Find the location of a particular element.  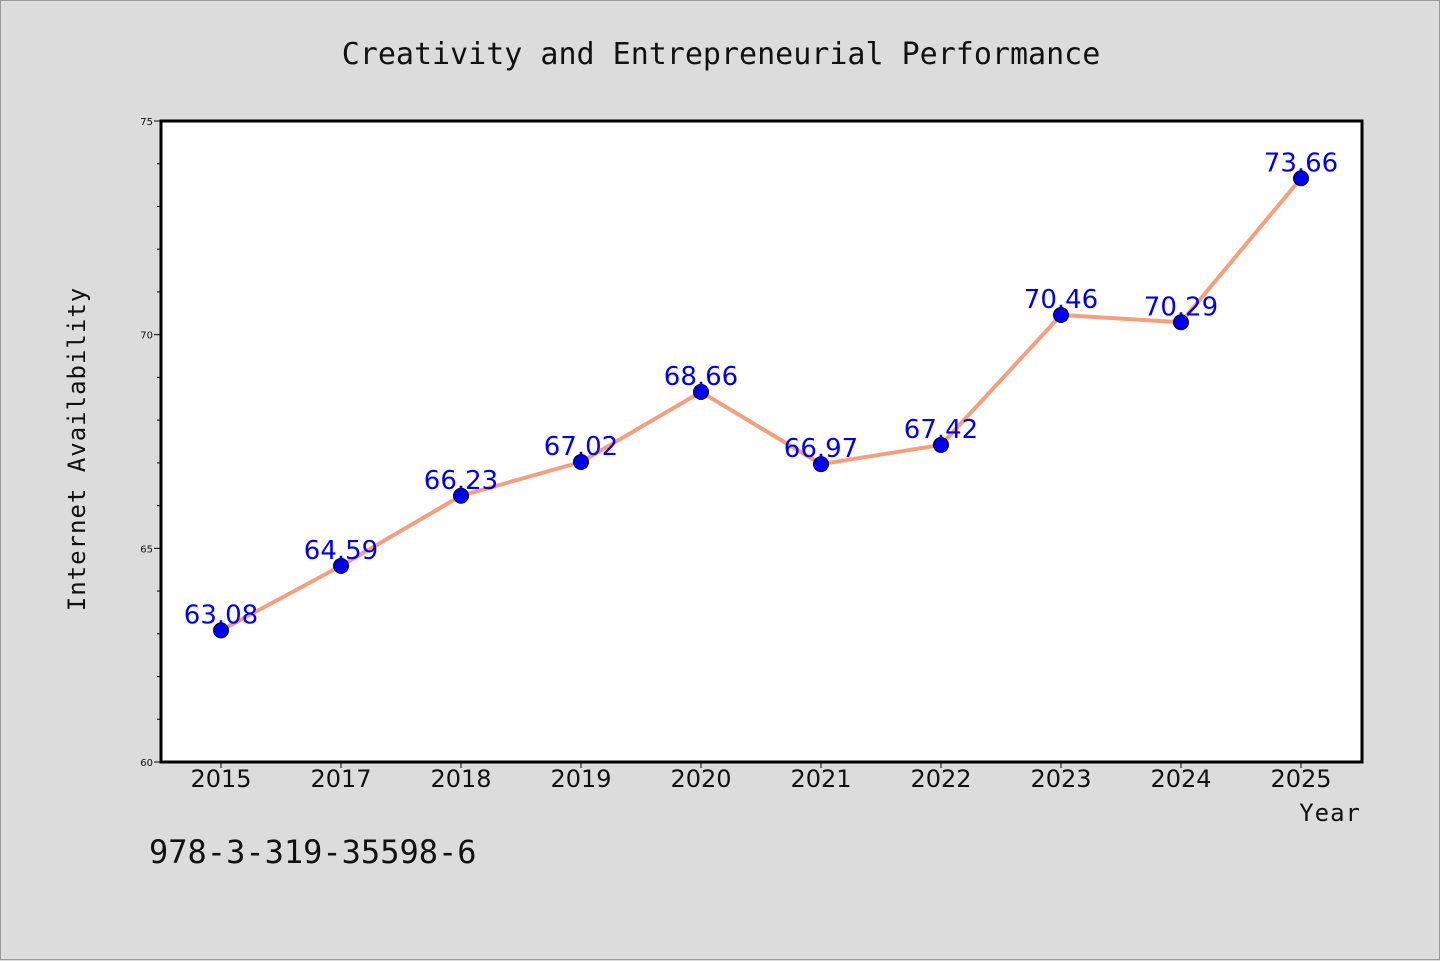

x-tick-label: 2025 is located at coordinates (1300, 779).